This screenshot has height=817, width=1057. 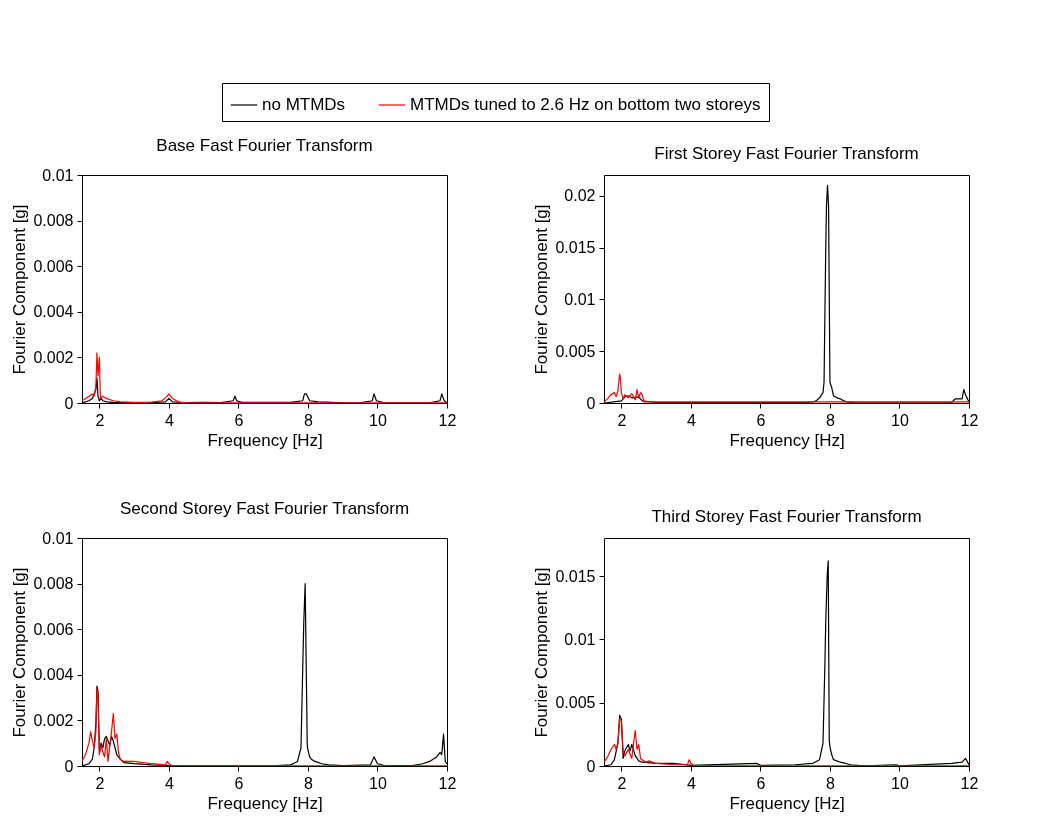 What do you see at coordinates (786, 516) in the screenshot?
I see `chart-title: Third Storey Fast Fourier Transform` at bounding box center [786, 516].